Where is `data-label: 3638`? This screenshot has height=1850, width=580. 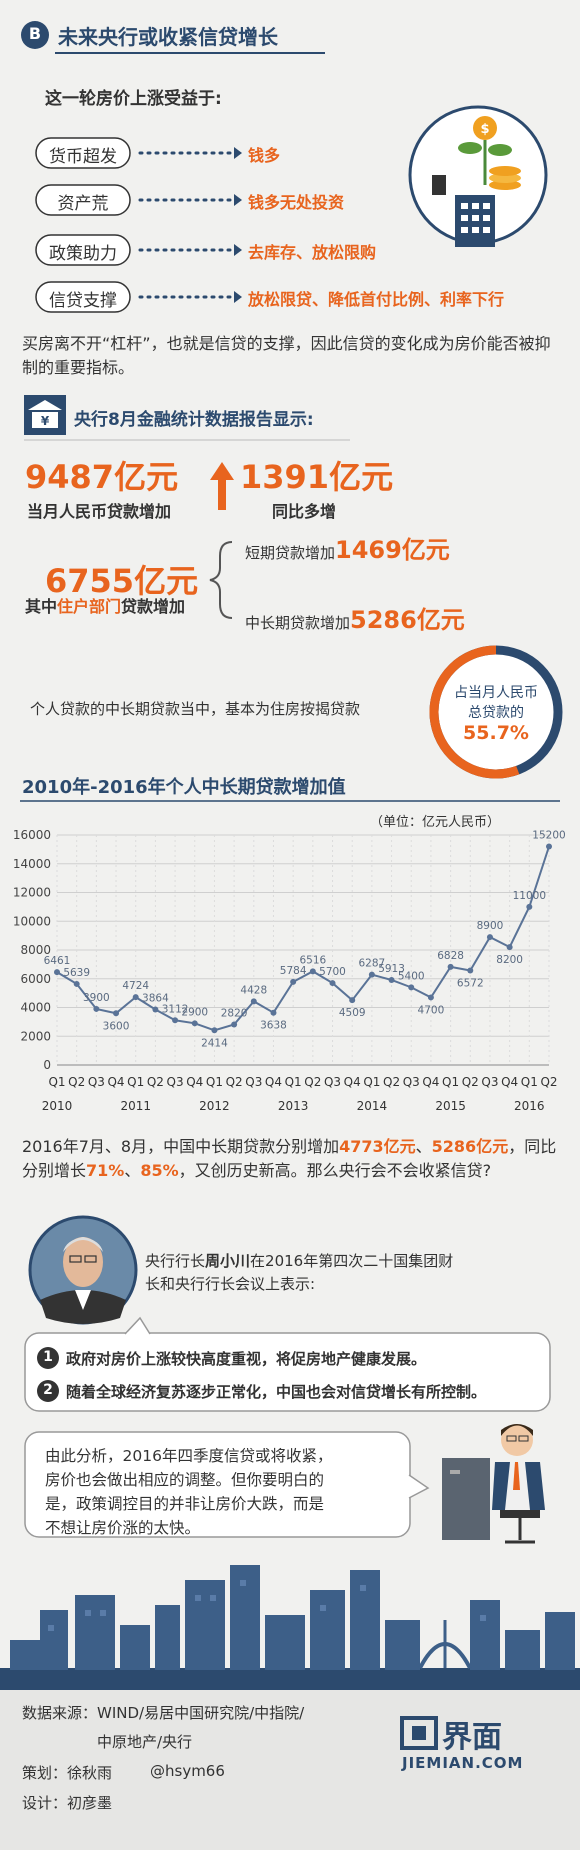
data-label: 3638 is located at coordinates (273, 1026).